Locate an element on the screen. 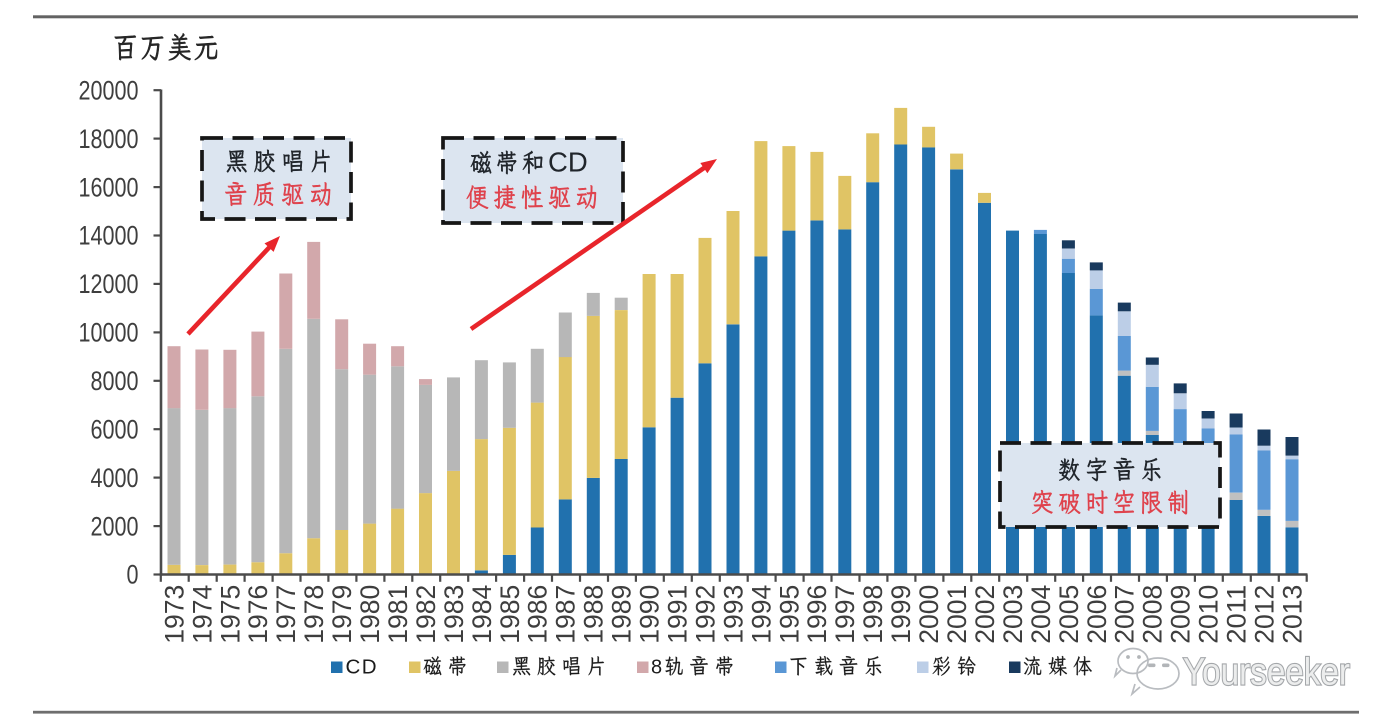  svg-text: 1974 is located at coordinates (202, 614).